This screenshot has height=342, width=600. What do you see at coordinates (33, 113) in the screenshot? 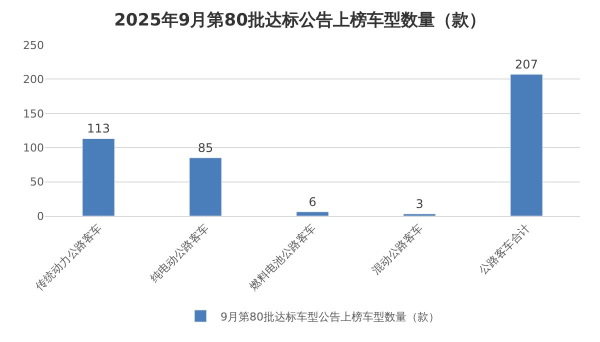
I see `y-tick-label: 150` at bounding box center [33, 113].